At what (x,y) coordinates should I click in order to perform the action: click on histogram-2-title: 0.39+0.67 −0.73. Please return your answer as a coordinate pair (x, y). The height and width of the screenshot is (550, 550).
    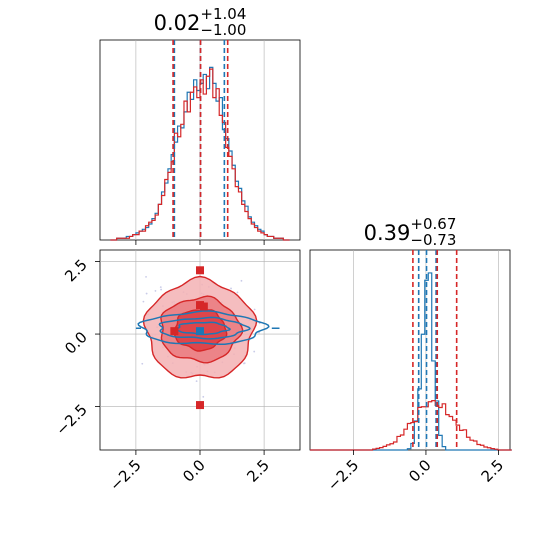
    Looking at the image, I should click on (410, 232).